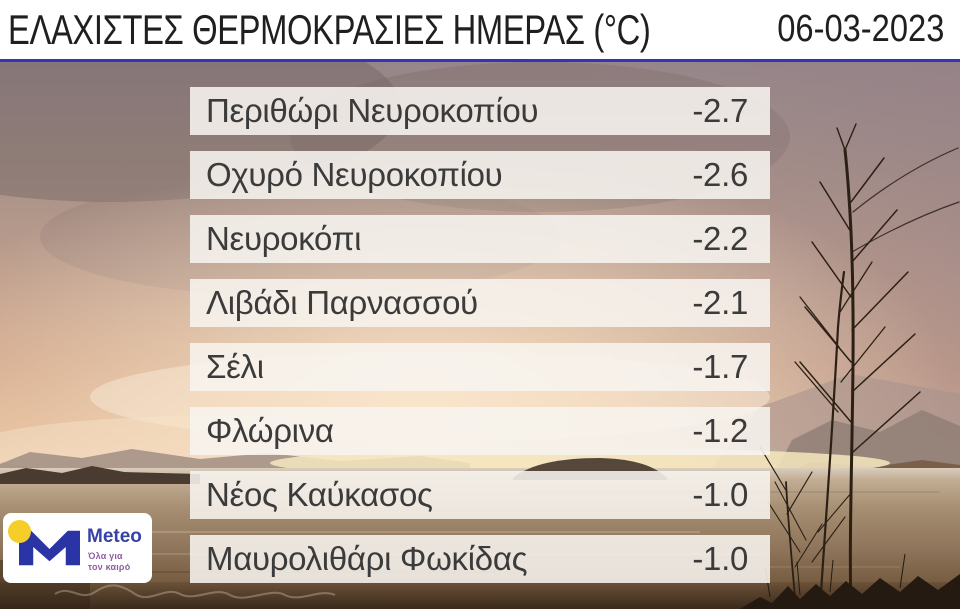 Image resolution: width=960 pixels, height=609 pixels. What do you see at coordinates (860, 29) in the screenshot?
I see `date-label: 06-03-2023` at bounding box center [860, 29].